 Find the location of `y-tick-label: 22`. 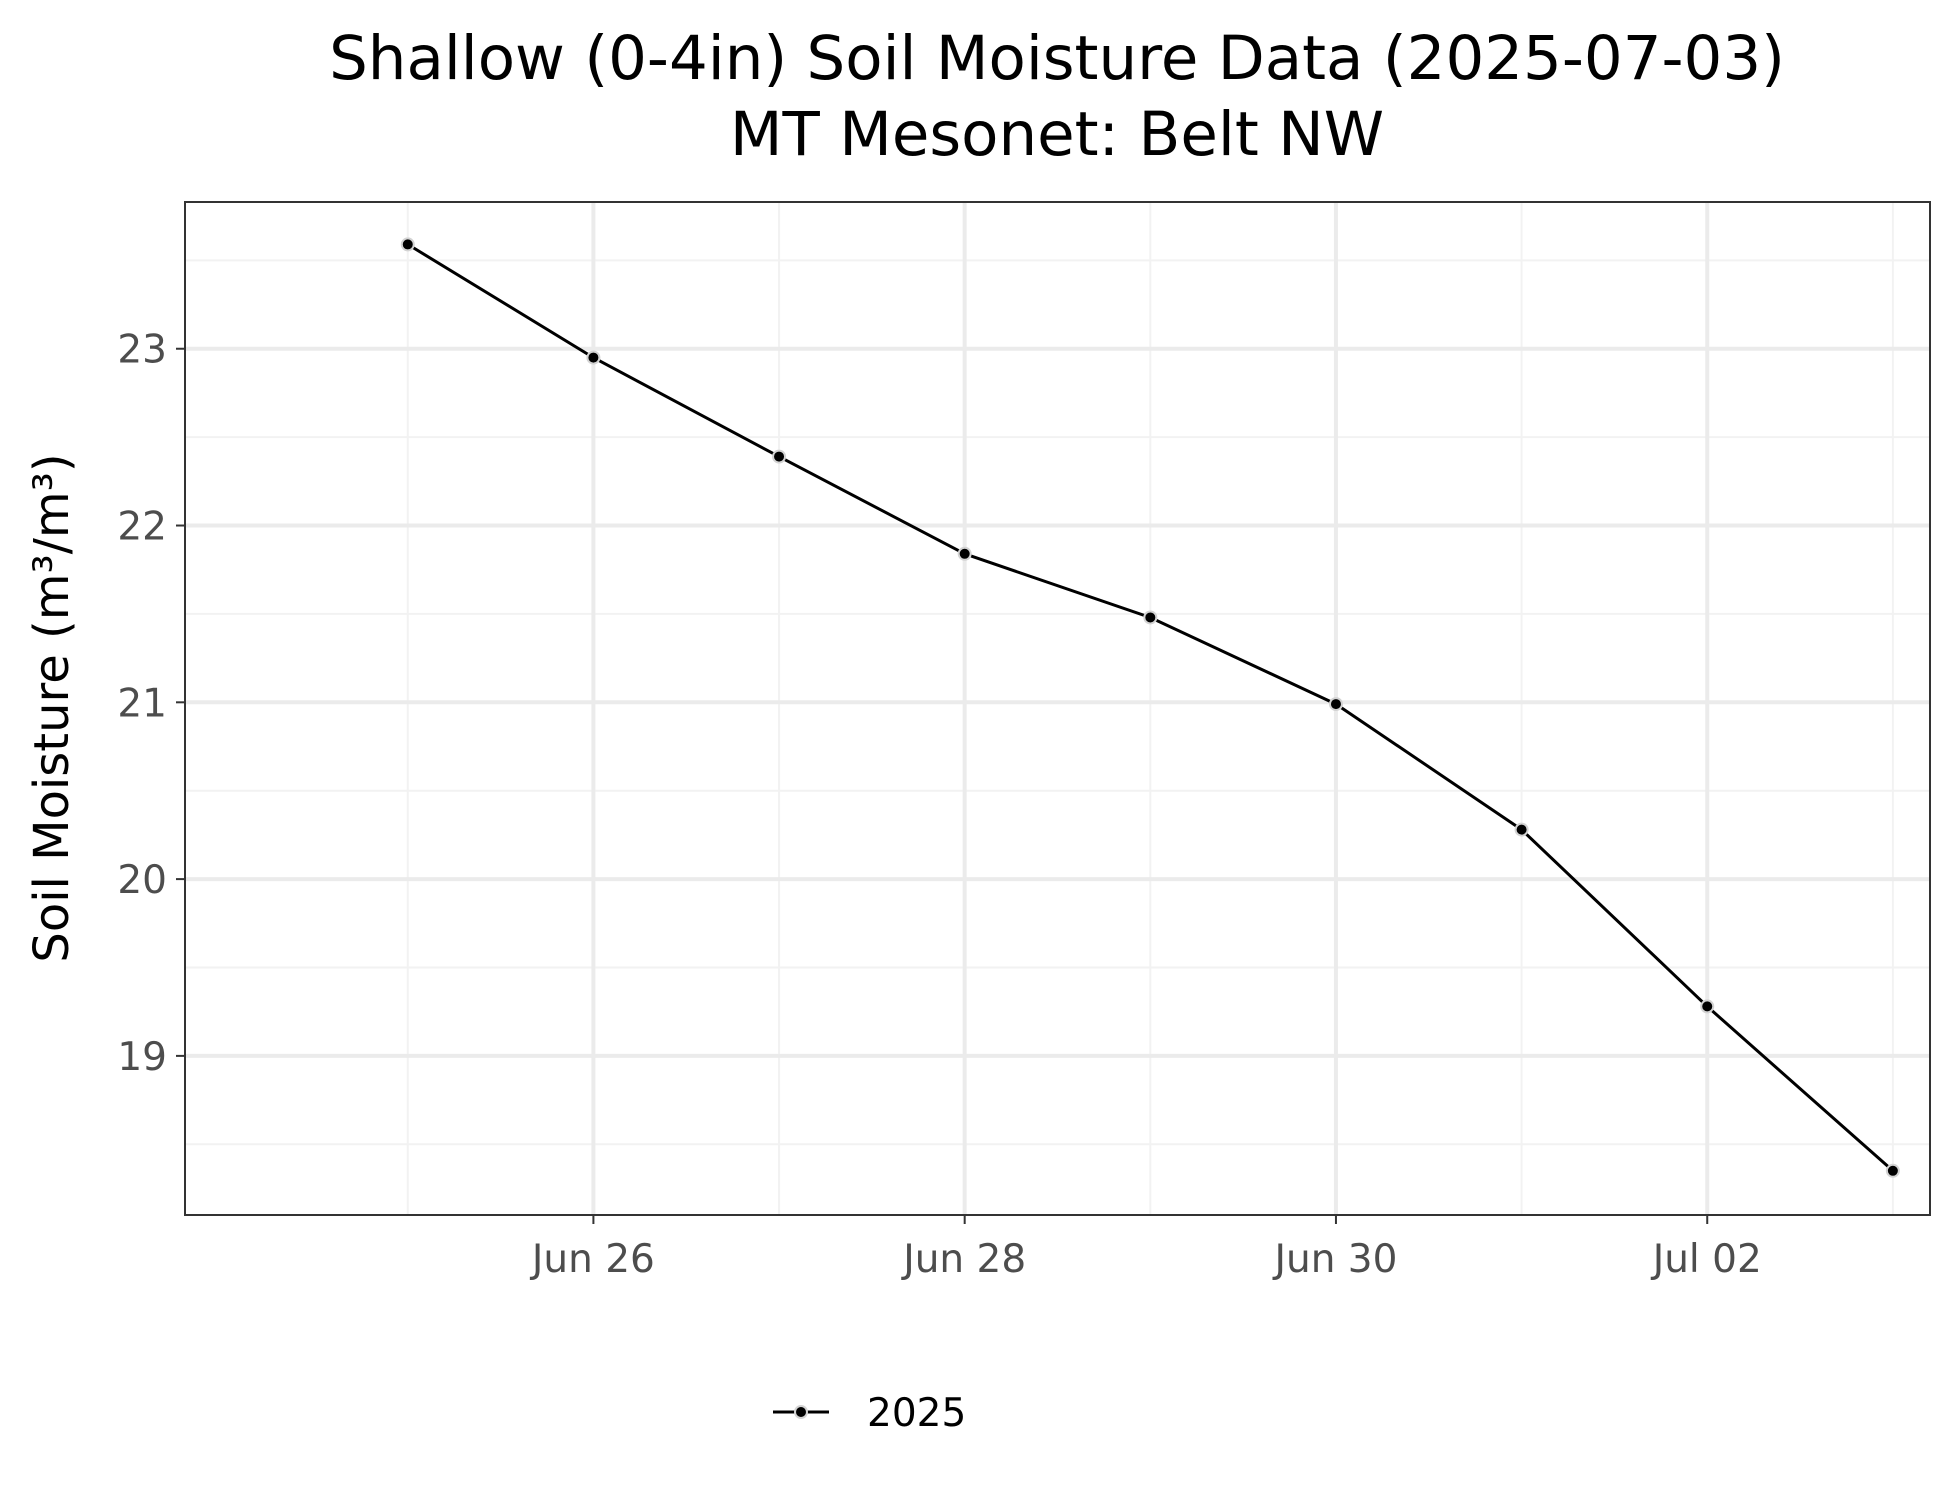

y-tick-label: 22 is located at coordinates (142, 527).